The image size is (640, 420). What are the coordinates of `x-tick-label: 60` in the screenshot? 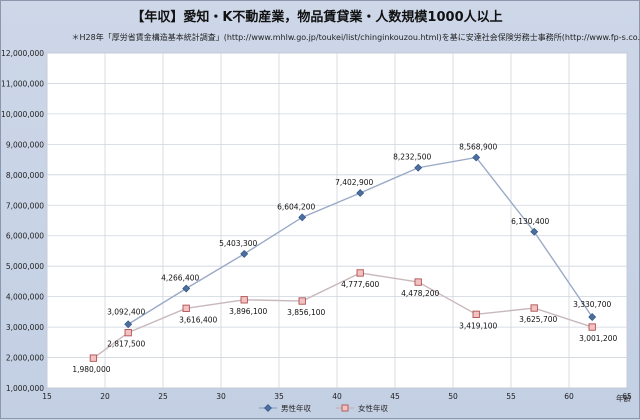 It's located at (569, 396).